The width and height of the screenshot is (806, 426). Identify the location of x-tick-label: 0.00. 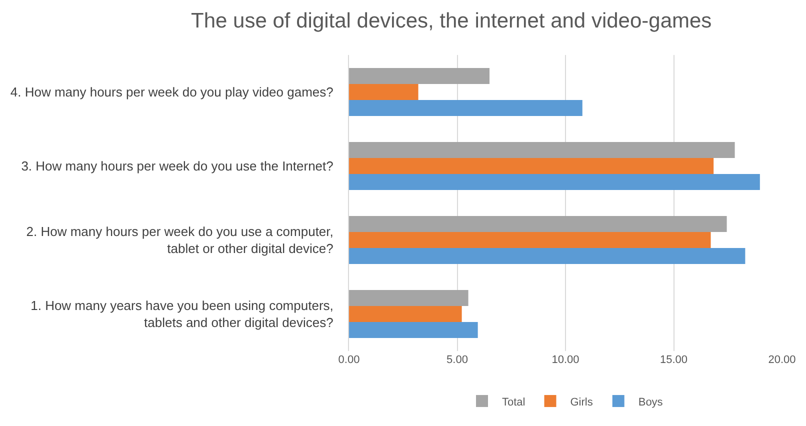
(349, 360).